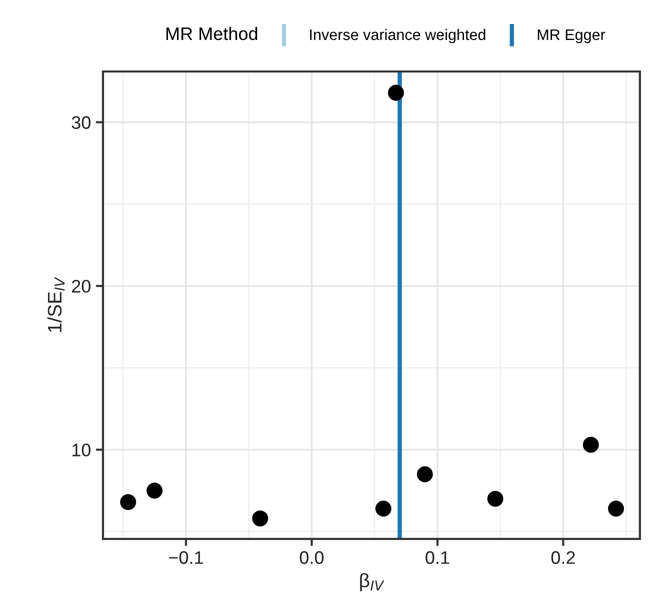 Image resolution: width=658 pixels, height=611 pixels. What do you see at coordinates (563, 557) in the screenshot?
I see `x-tick-label: 0.2` at bounding box center [563, 557].